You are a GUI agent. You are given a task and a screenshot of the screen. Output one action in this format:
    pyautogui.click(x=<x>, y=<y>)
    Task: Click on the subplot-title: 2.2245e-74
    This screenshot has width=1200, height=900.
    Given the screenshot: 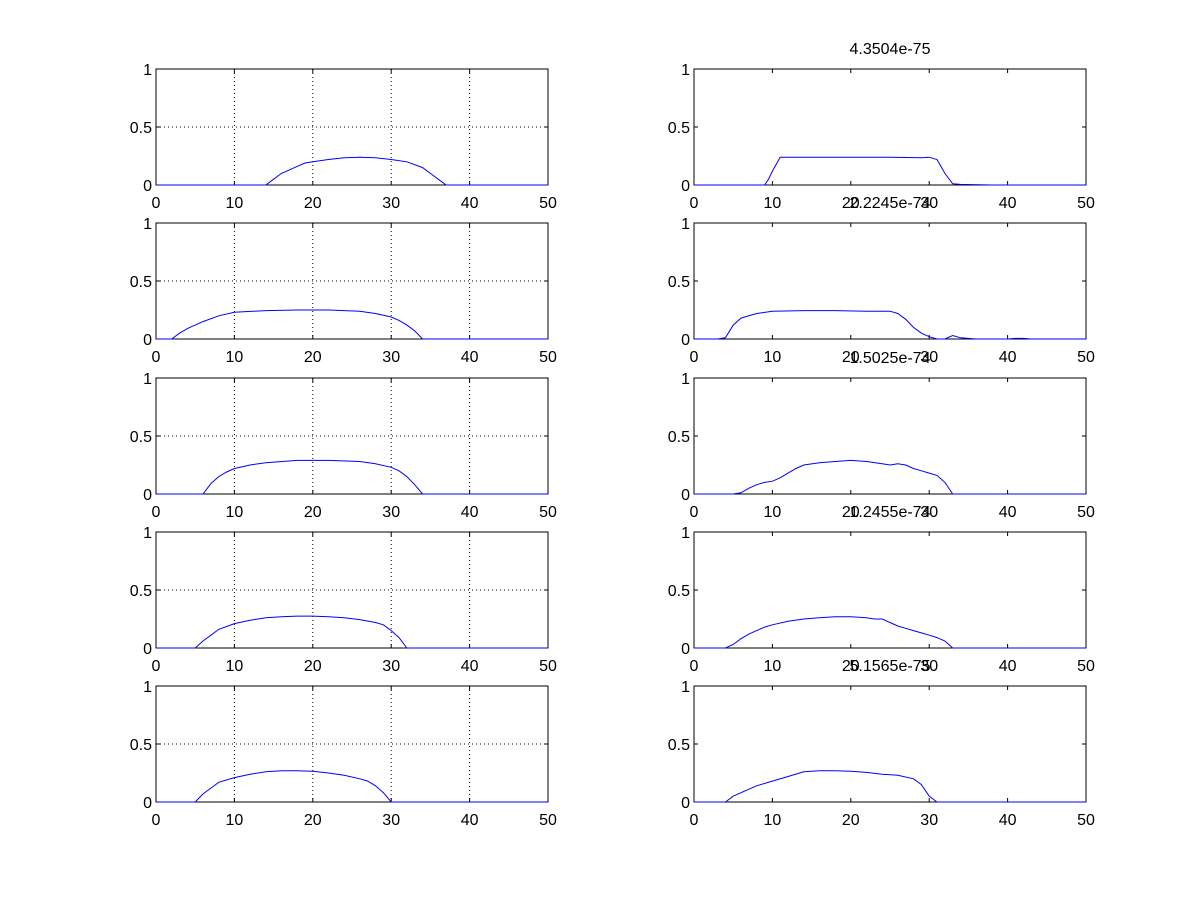 What is the action you would take?
    pyautogui.click(x=890, y=203)
    